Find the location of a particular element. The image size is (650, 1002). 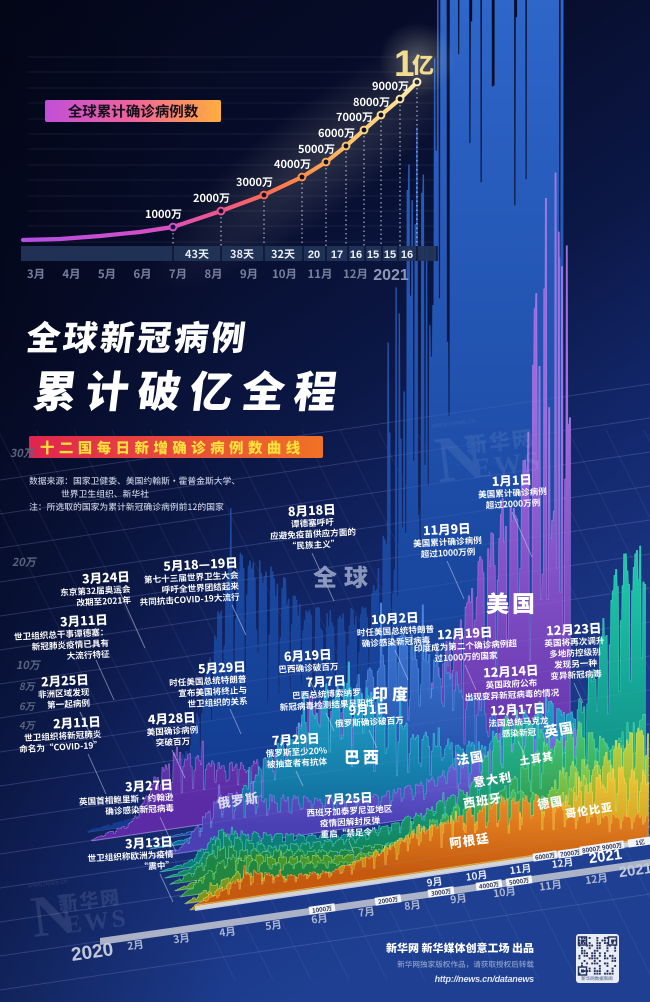

svg-text: 1 is located at coordinates (404, 63).